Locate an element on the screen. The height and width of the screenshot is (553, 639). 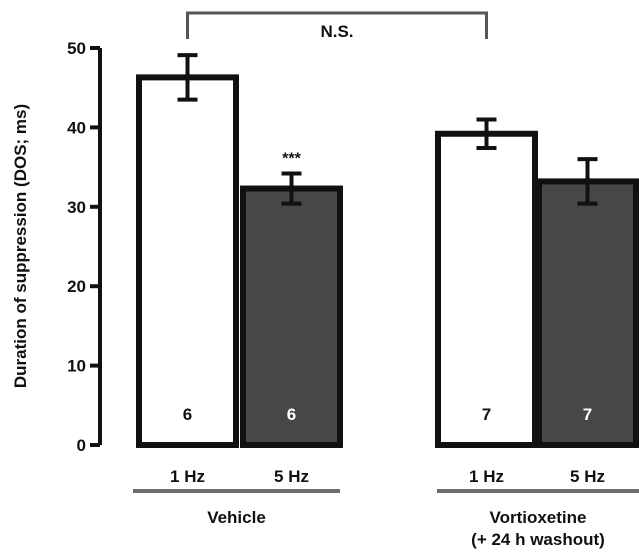
y-tick-label: 30 is located at coordinates (76, 207).